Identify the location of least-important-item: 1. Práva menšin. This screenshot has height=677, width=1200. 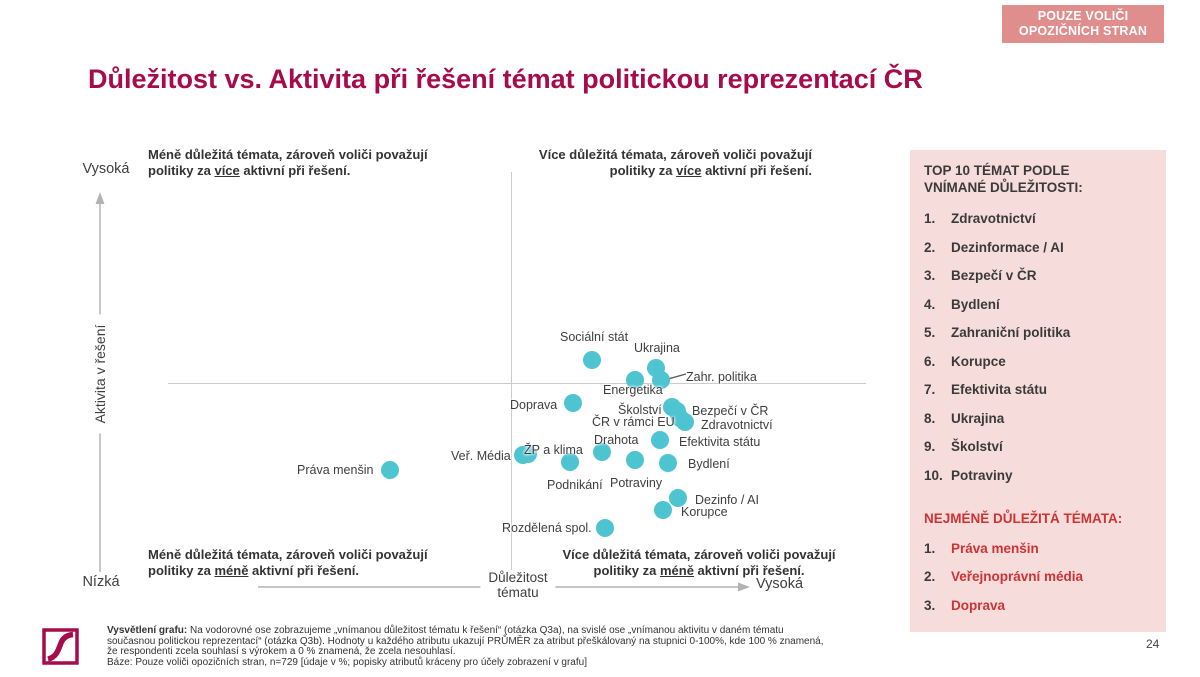
(981, 548).